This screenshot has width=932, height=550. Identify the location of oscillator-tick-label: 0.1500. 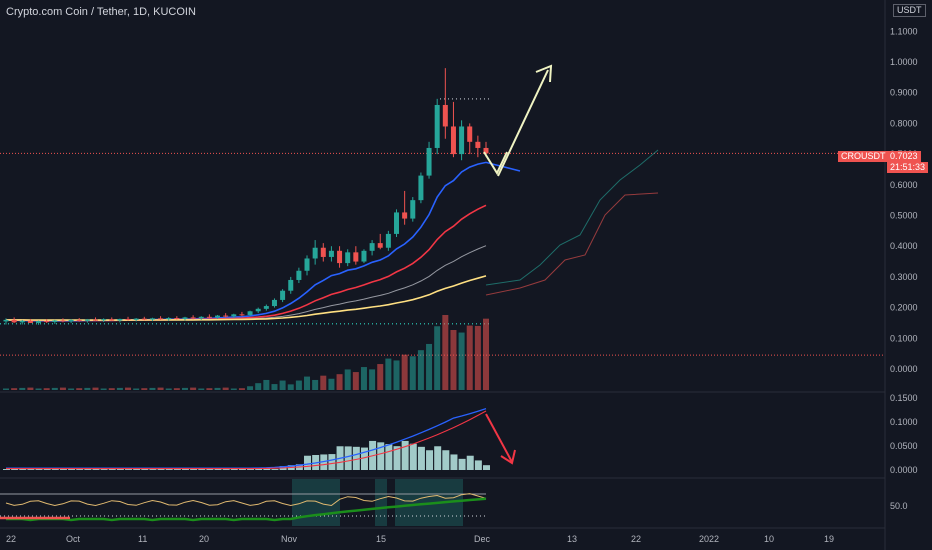
(904, 398).